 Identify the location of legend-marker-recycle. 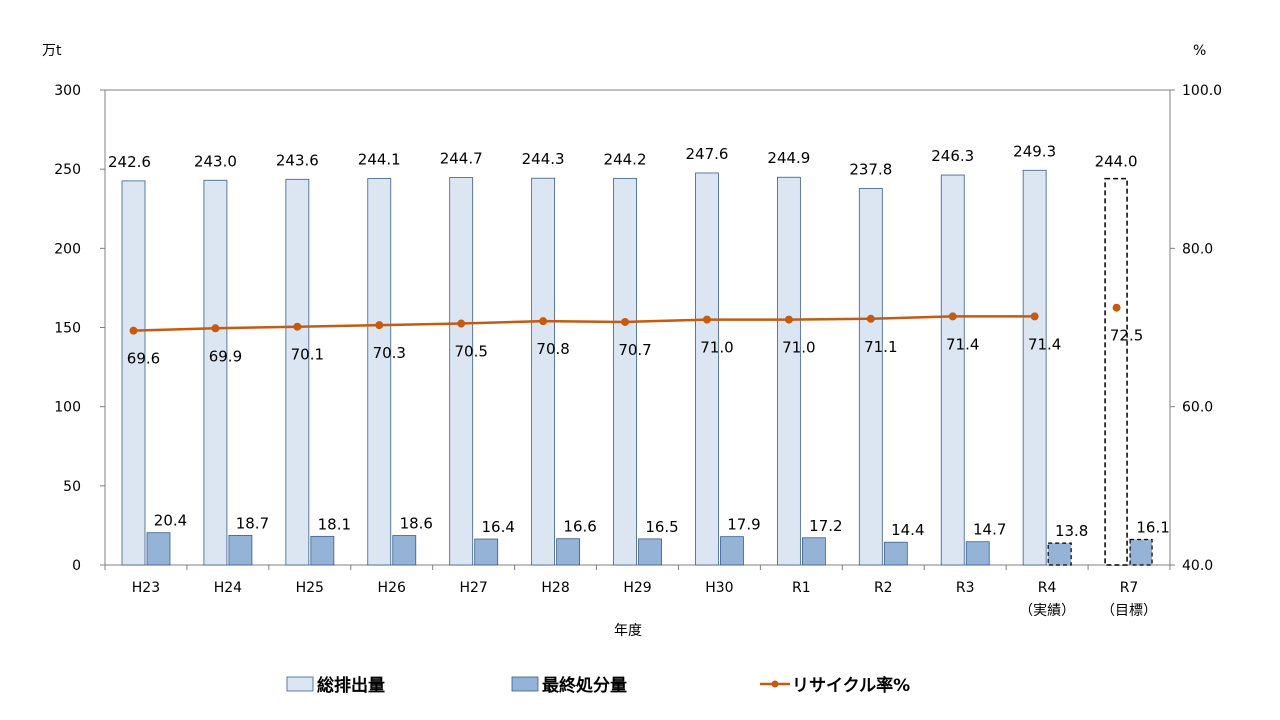
(775, 684).